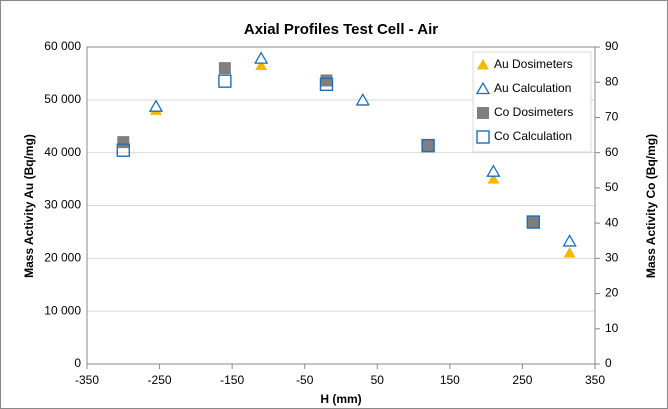 The image size is (668, 409). What do you see at coordinates (651, 206) in the screenshot?
I see `y2-axis-label: Mass Activity Co (Bq/mg)` at bounding box center [651, 206].